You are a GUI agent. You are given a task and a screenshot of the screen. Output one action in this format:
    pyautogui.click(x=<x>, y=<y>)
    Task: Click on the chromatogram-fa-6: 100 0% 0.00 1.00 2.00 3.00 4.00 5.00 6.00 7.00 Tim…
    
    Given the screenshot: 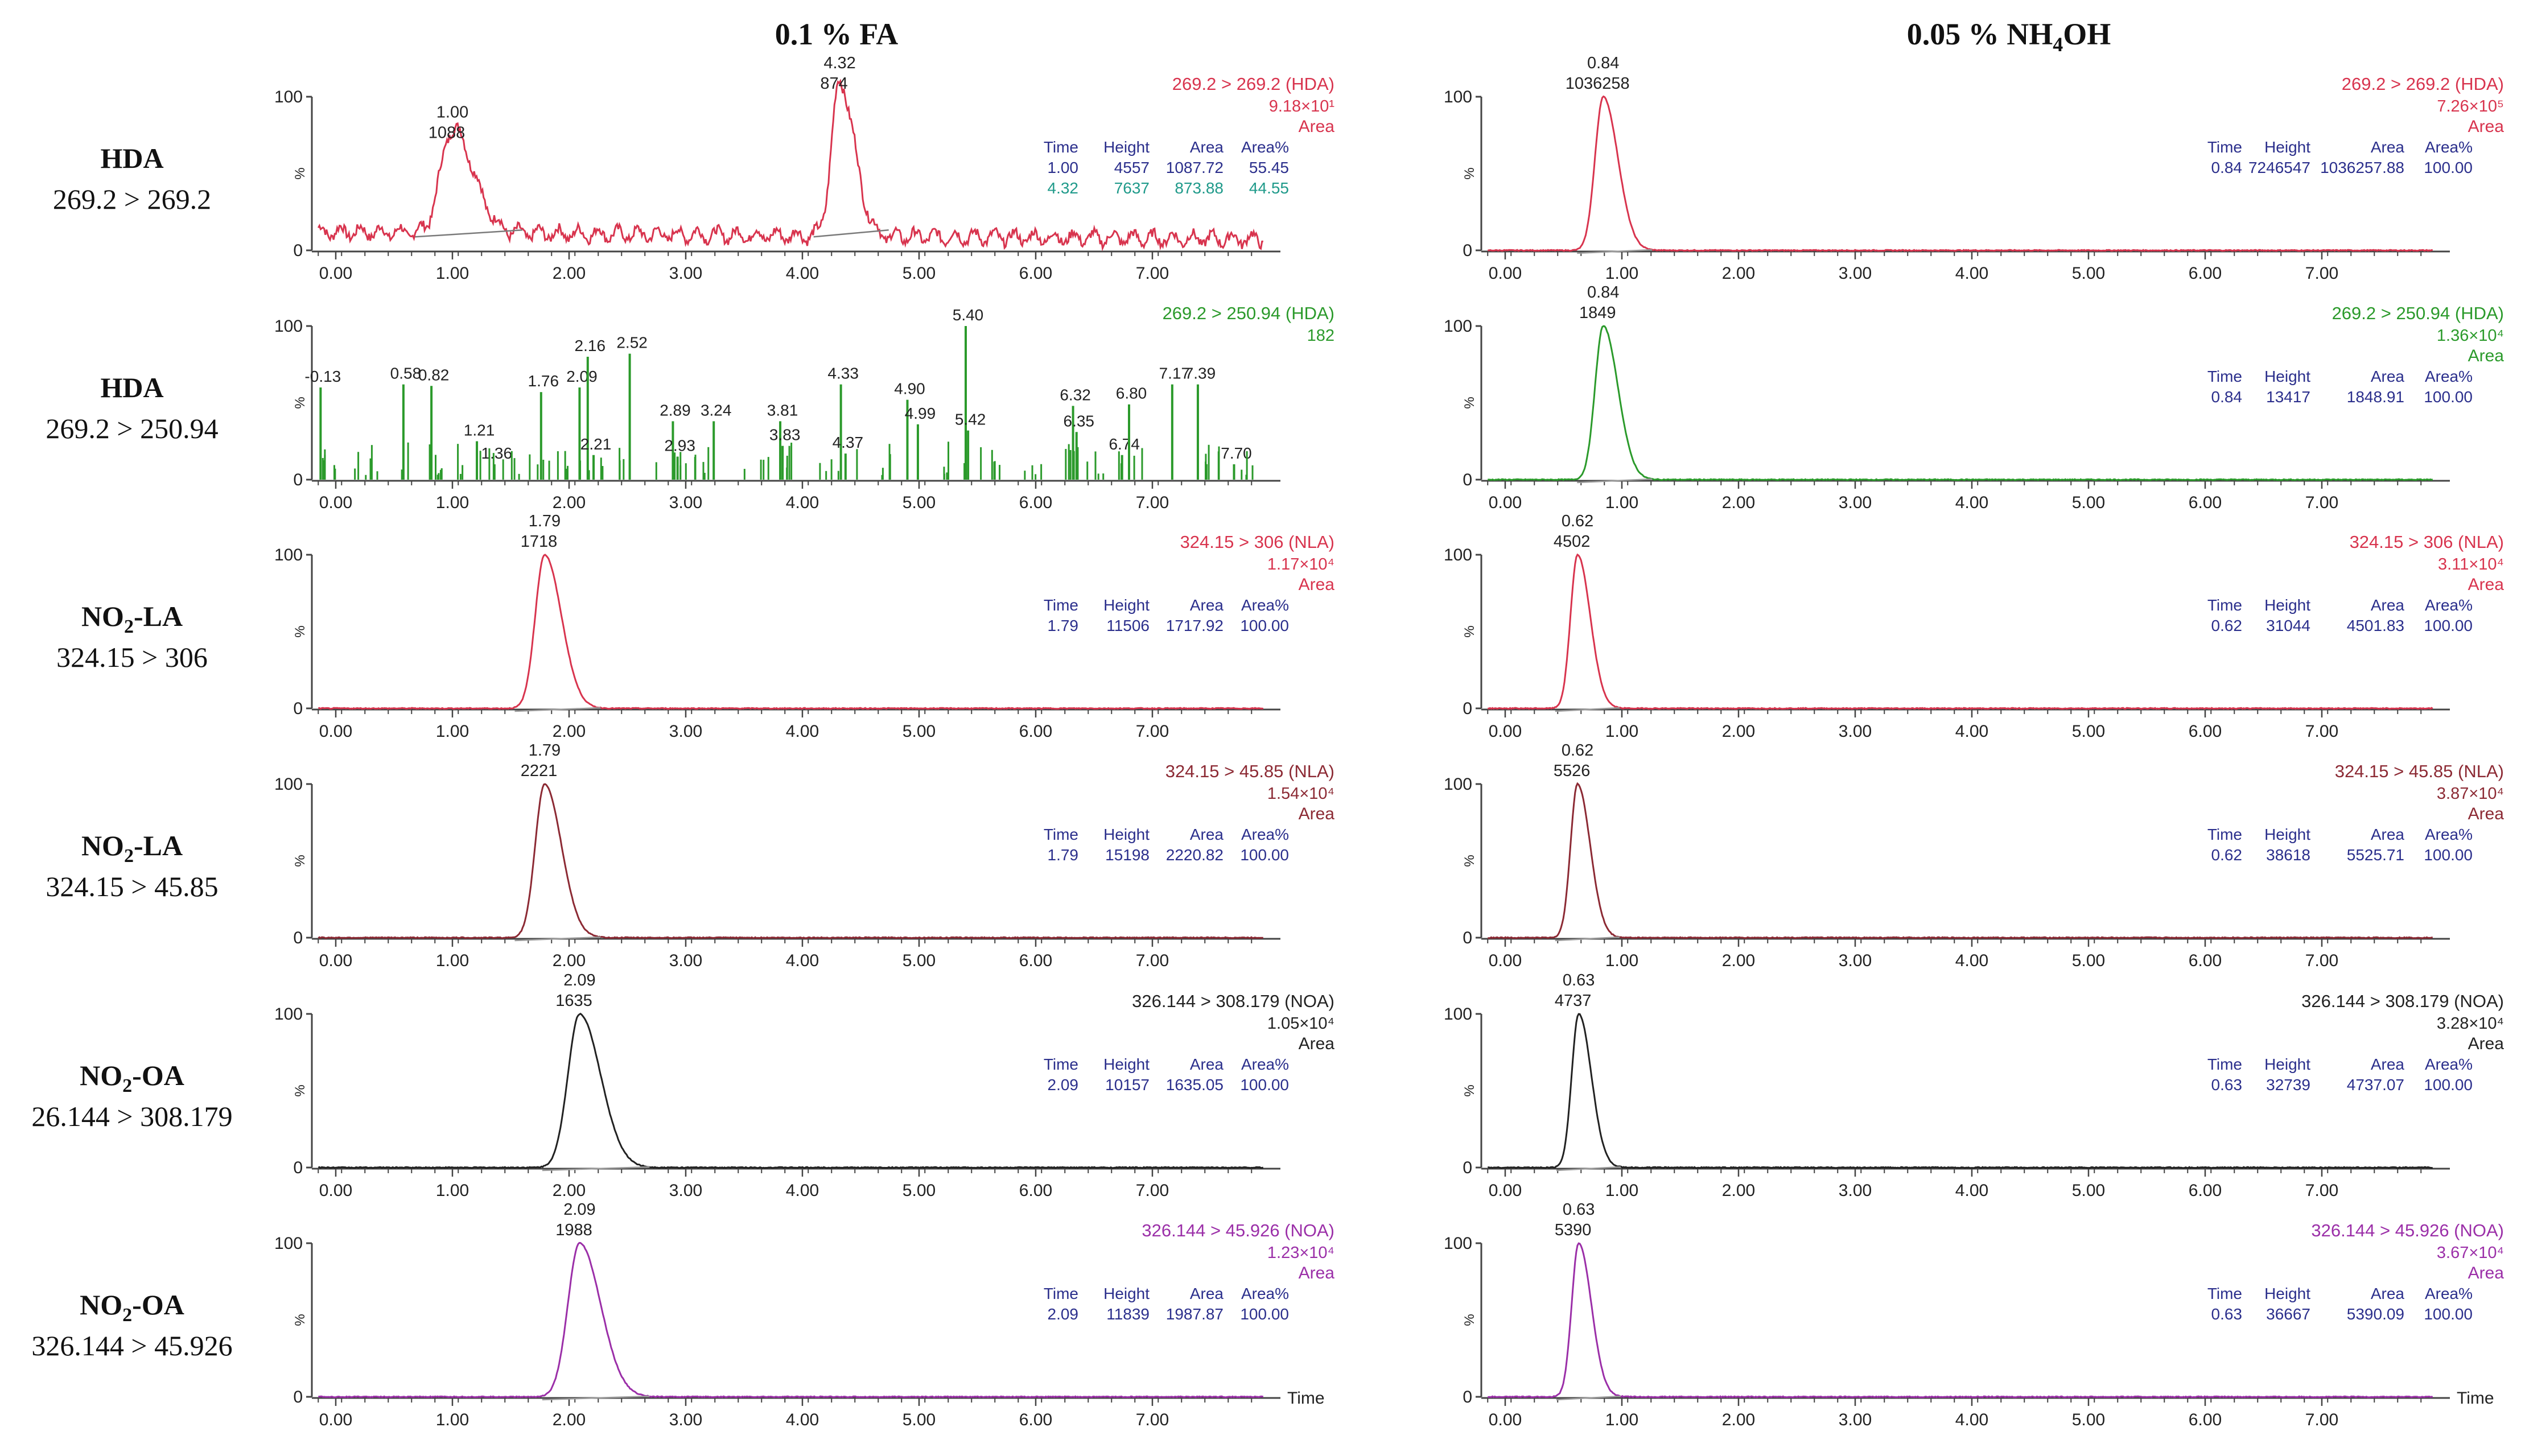 What is the action you would take?
    pyautogui.click(x=804, y=1315)
    